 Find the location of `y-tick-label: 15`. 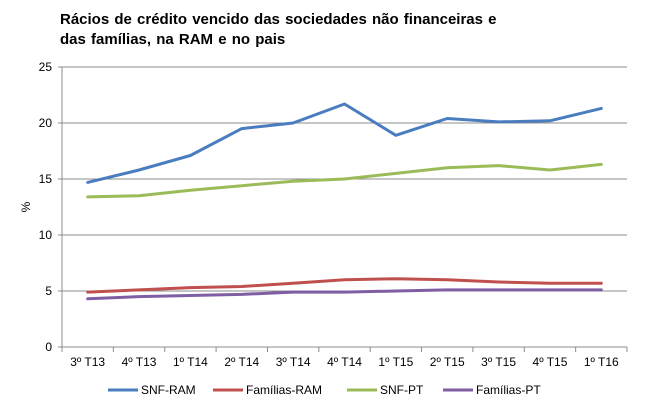

y-tick-label: 15 is located at coordinates (46, 179).